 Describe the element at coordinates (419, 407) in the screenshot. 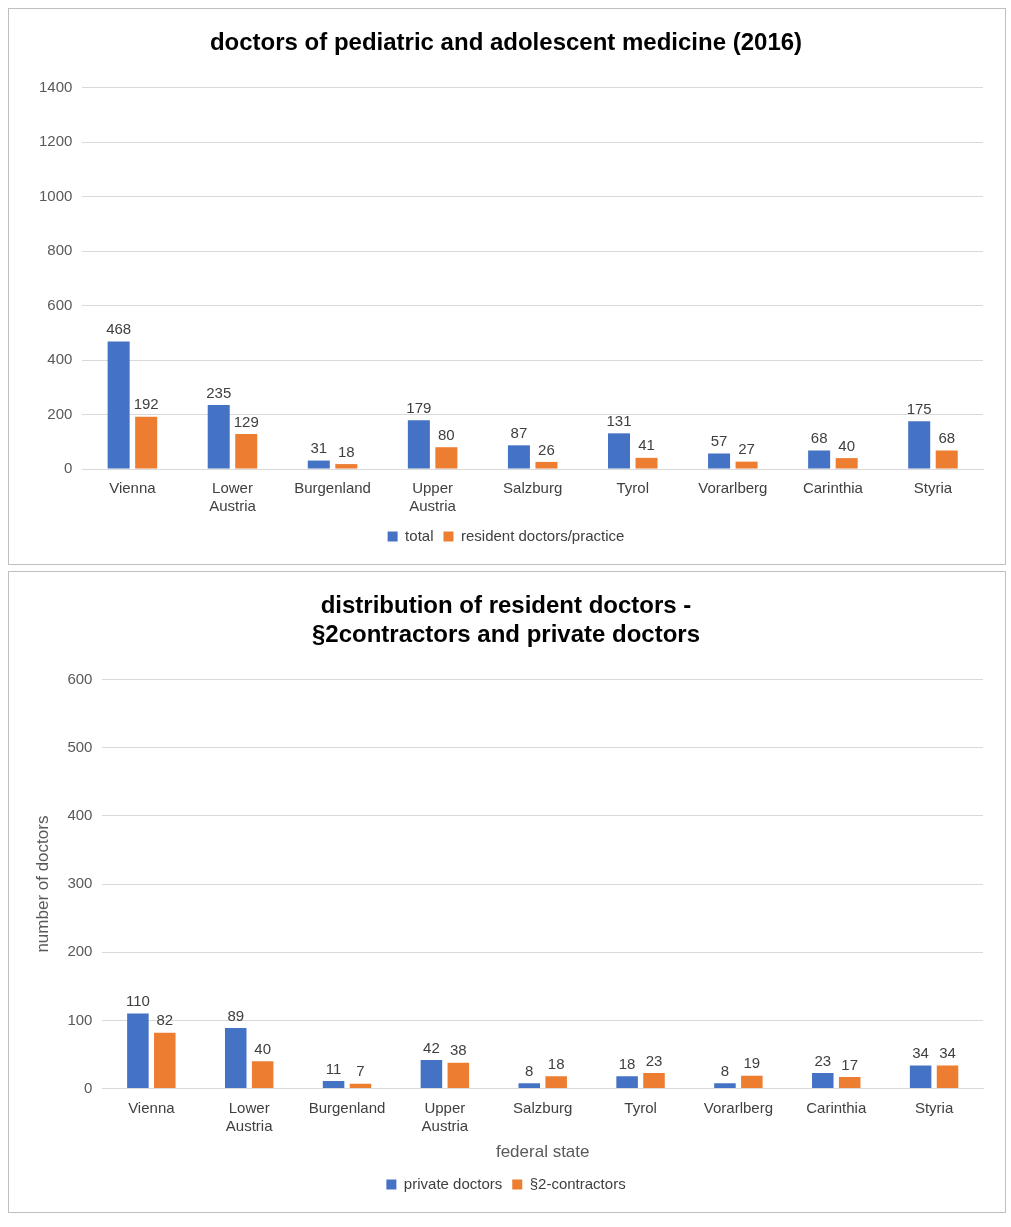

I see `data-label: 179` at that location.